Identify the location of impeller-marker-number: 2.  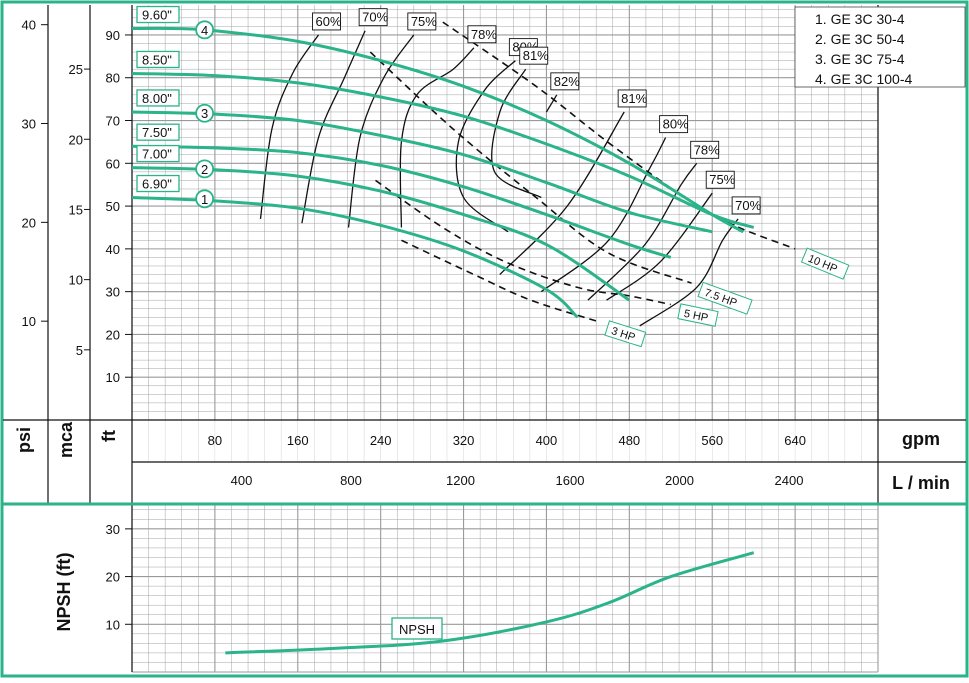
(204, 169).